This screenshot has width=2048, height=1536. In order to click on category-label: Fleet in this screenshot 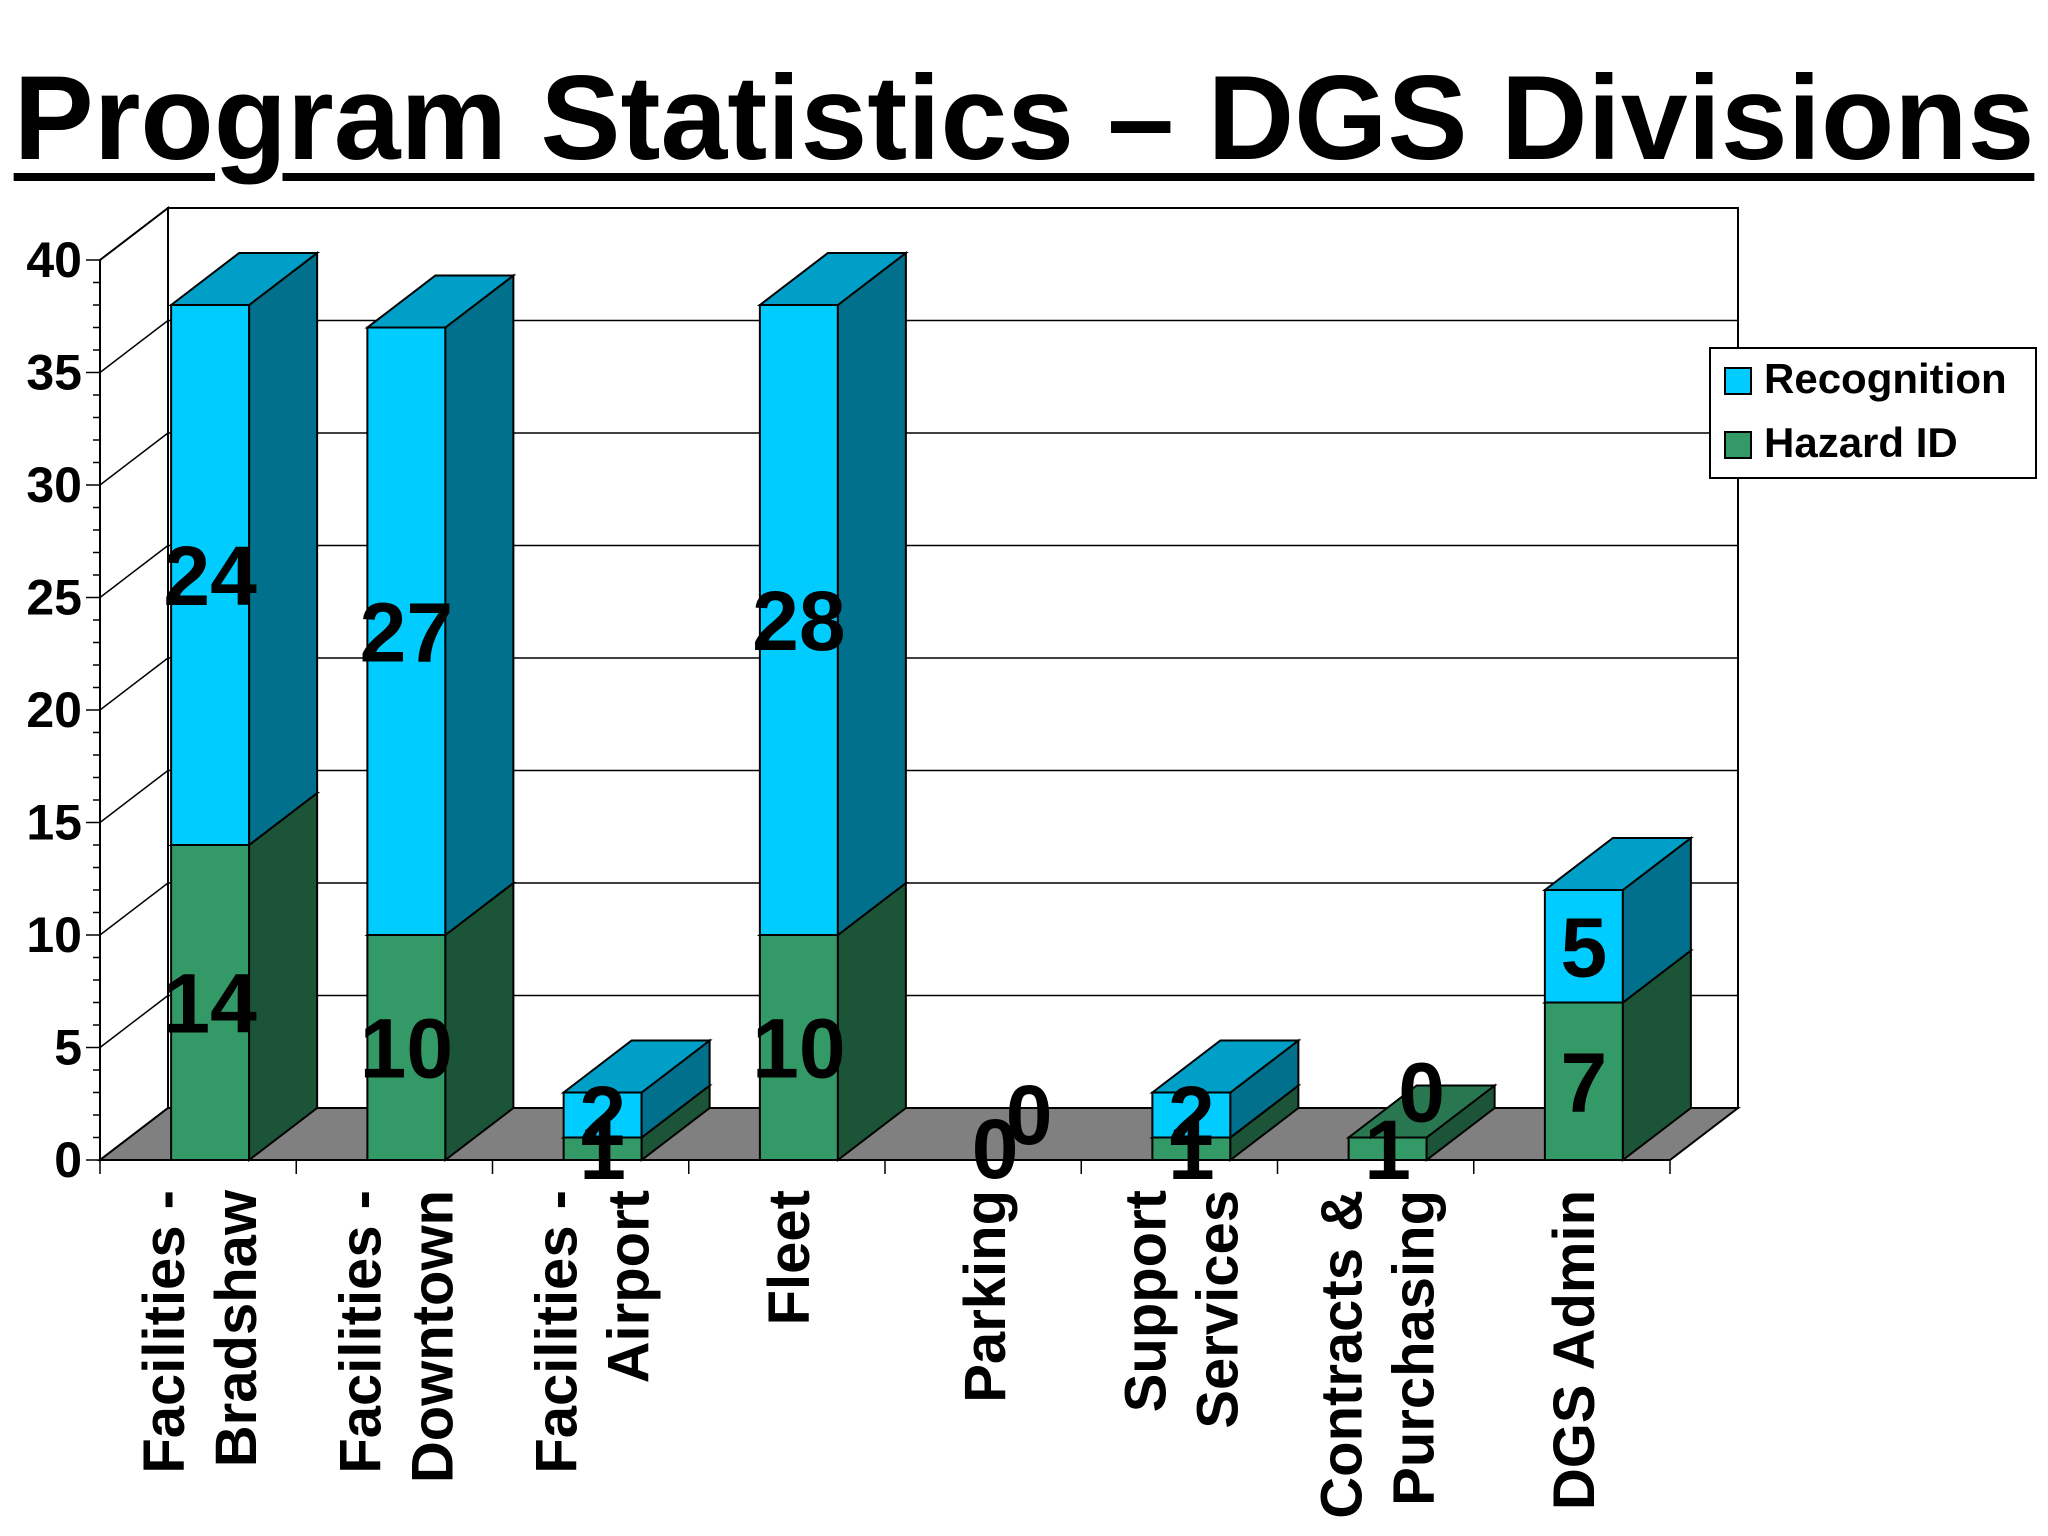, I will do `click(789, 1257)`.